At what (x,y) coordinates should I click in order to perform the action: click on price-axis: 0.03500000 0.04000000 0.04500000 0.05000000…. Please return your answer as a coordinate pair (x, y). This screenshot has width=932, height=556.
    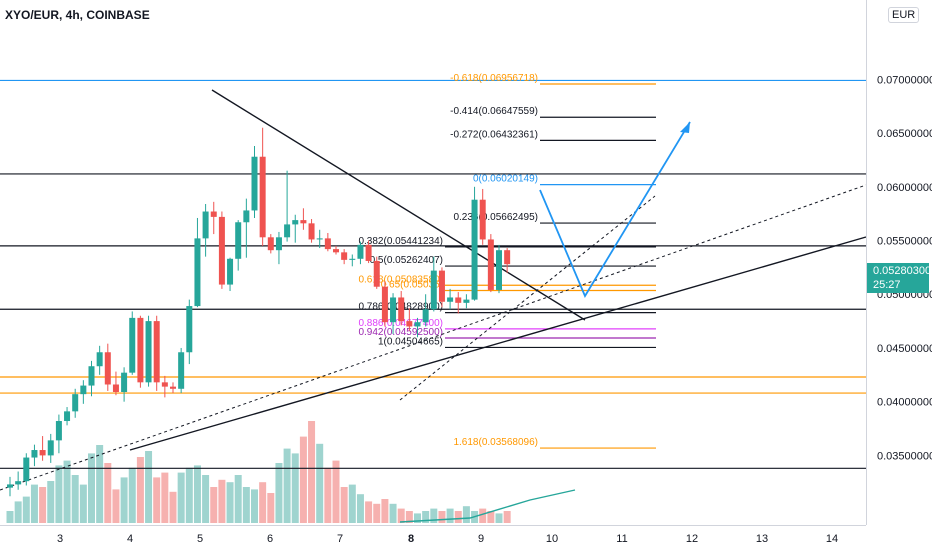
    Looking at the image, I should click on (899, 262).